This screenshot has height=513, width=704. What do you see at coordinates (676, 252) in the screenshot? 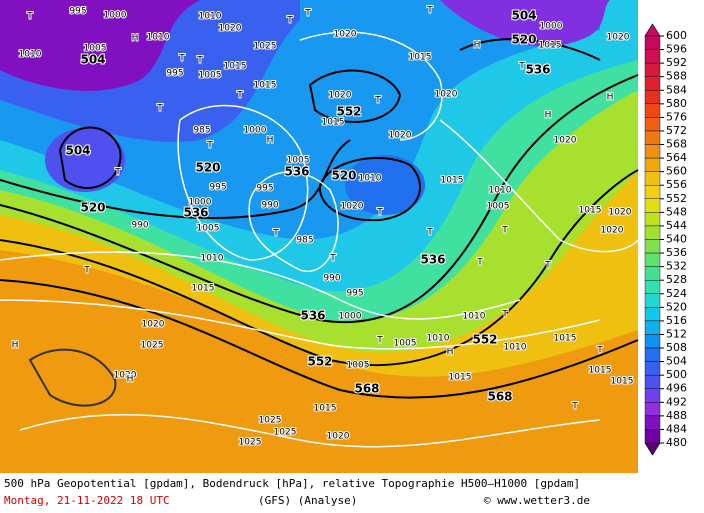
I see `colorbar-label: 536` at bounding box center [676, 252].